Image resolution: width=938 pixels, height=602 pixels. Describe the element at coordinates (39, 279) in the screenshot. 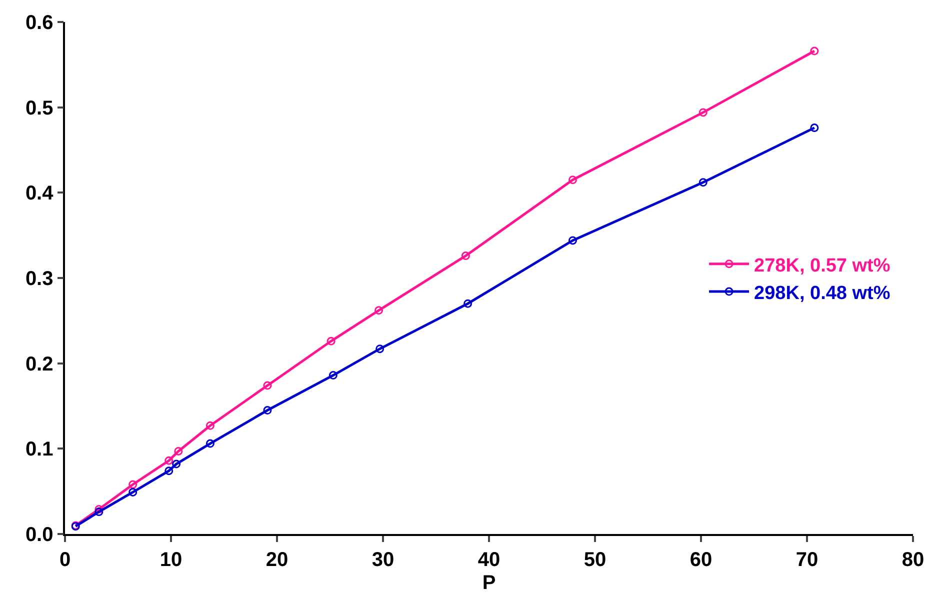

I see `y-tick-label: 0.3` at that location.